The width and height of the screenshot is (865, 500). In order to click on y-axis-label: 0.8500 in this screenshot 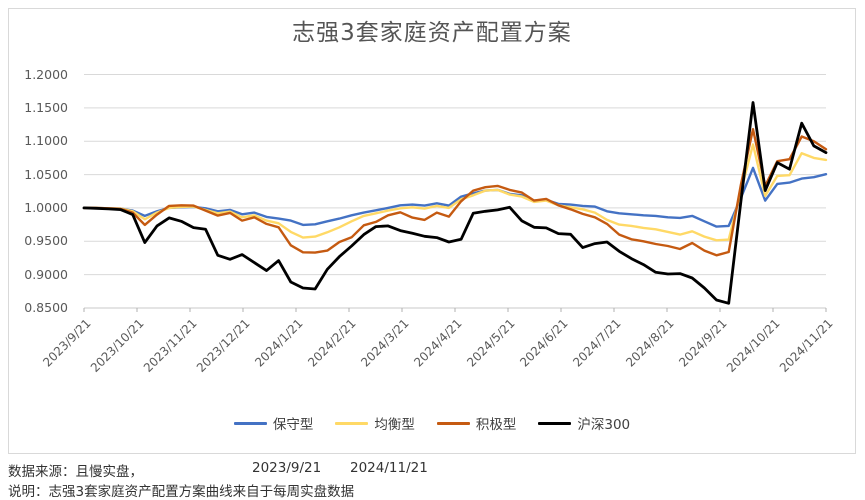, I will do `click(46, 307)`.